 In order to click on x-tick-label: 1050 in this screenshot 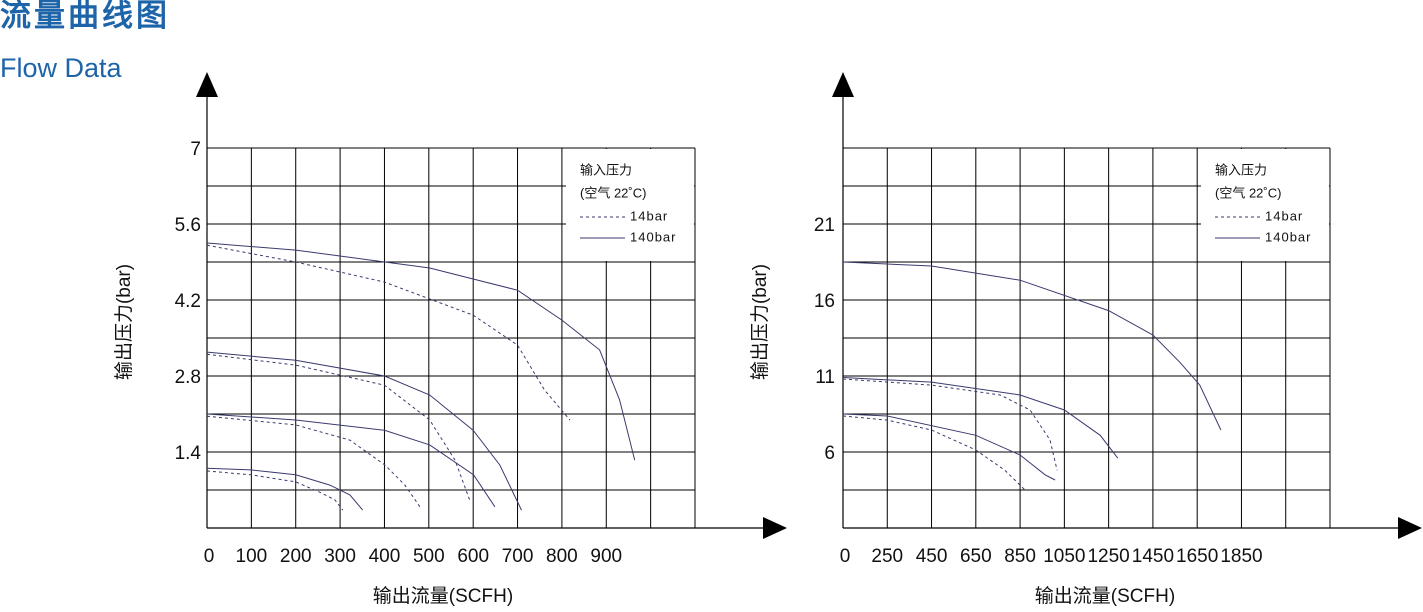, I will do `click(1064, 556)`.